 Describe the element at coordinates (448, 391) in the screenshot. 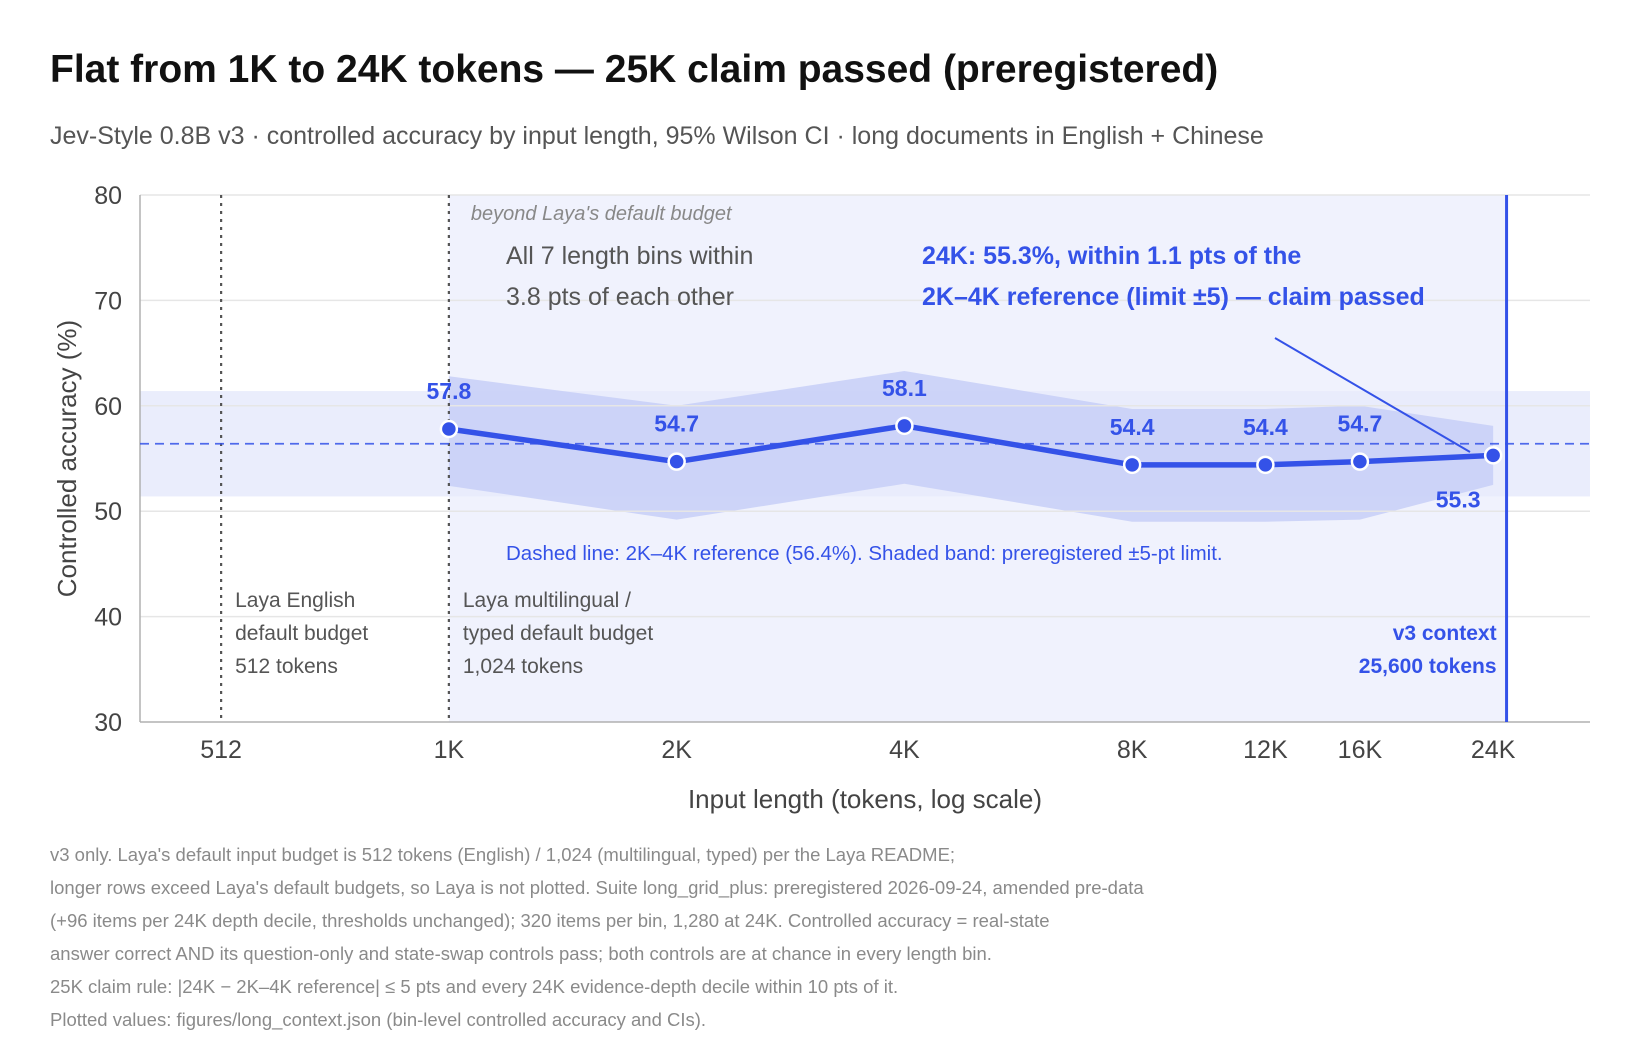

I see `data-label: 57.8` at that location.